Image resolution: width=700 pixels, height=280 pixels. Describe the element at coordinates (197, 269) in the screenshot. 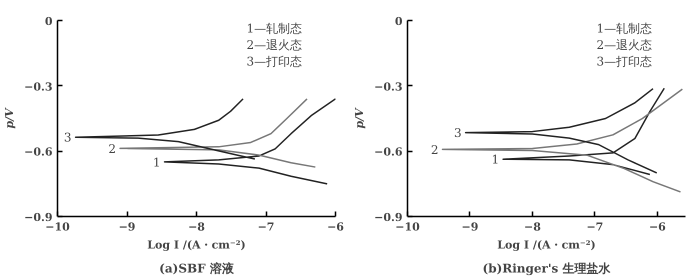

I see `text: (a)SBF 溶液` at that location.